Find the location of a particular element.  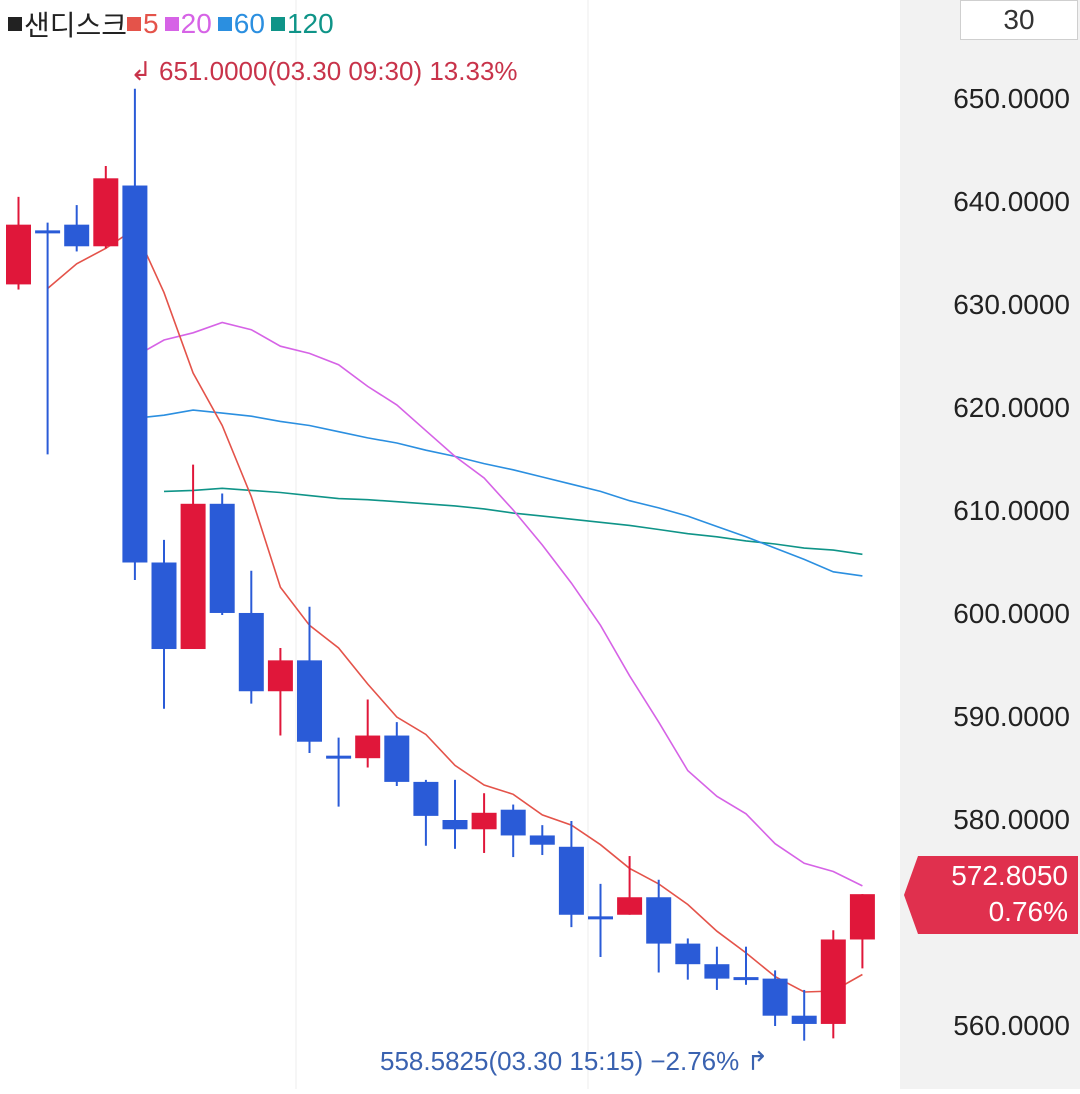

legend-ma60-label: 60 is located at coordinates (249, 23).